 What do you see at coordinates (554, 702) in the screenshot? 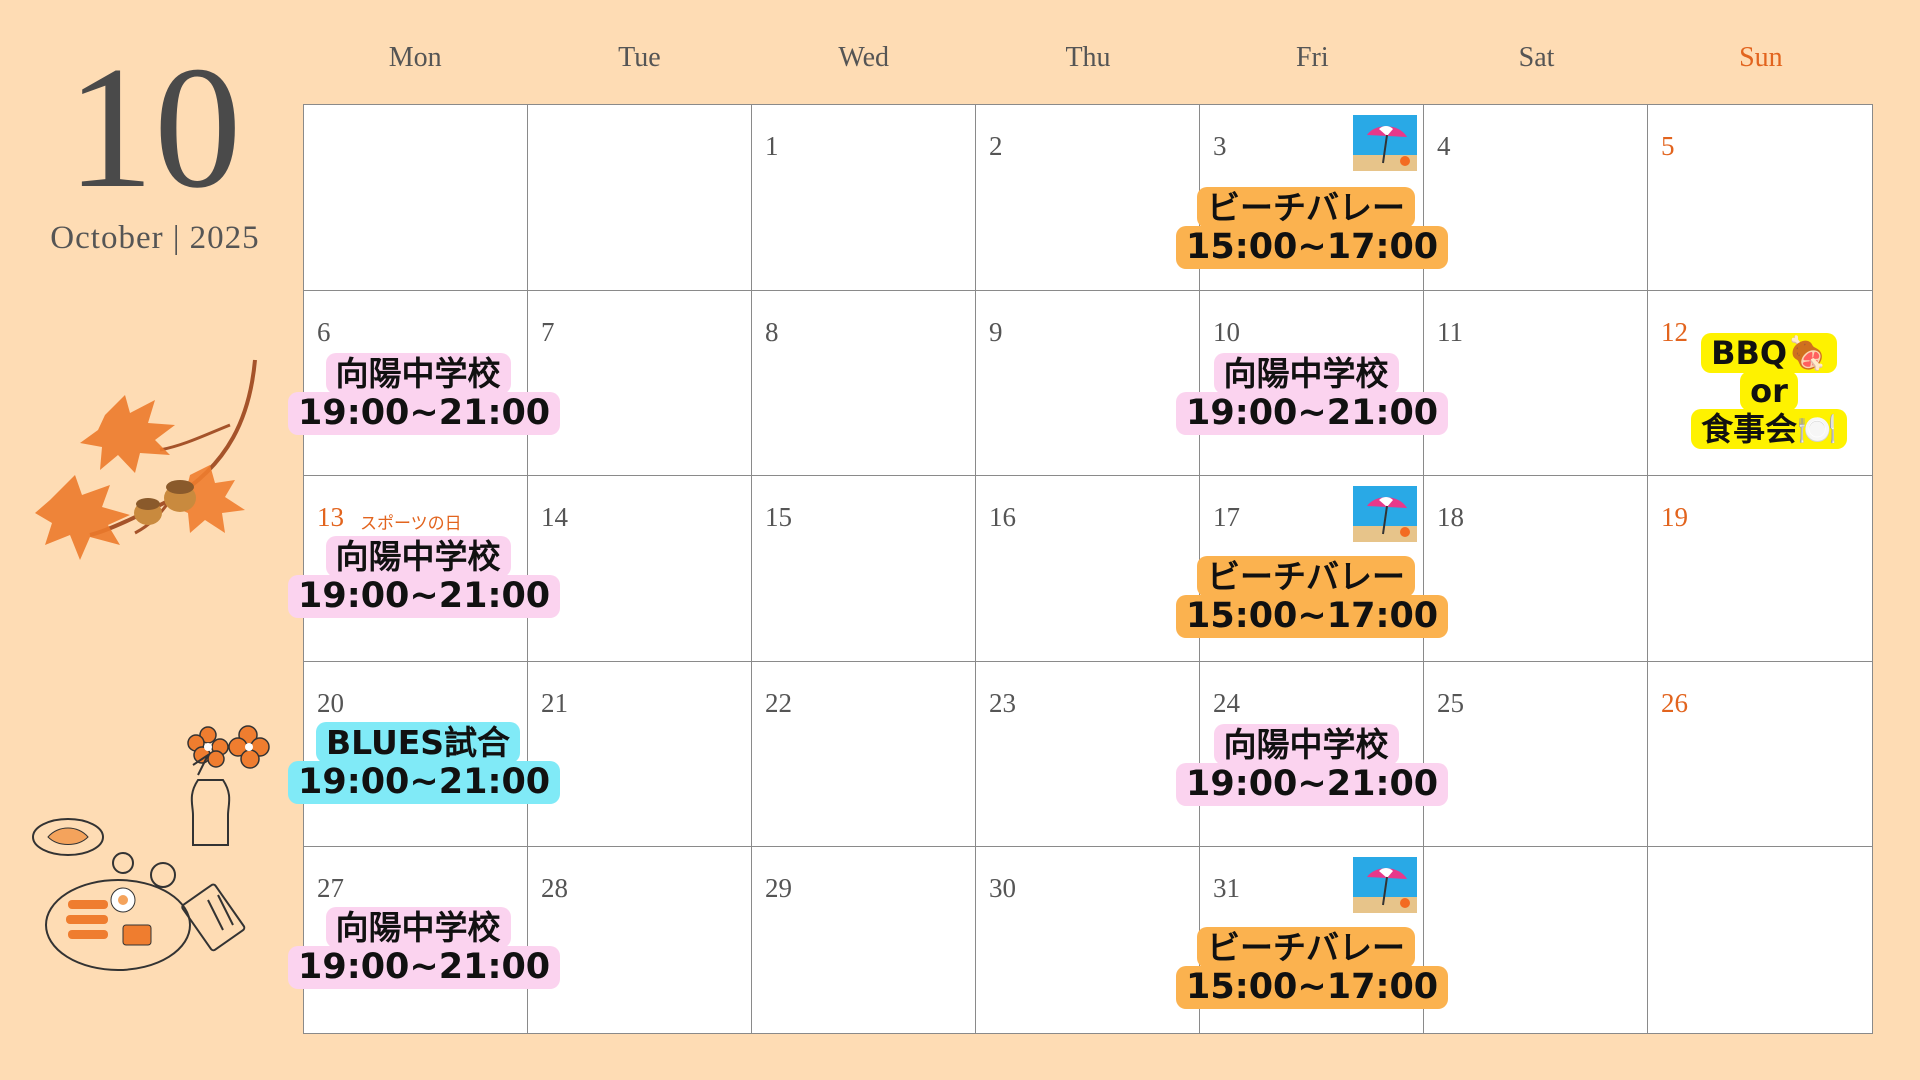
I see `day-number: 21` at bounding box center [554, 702].